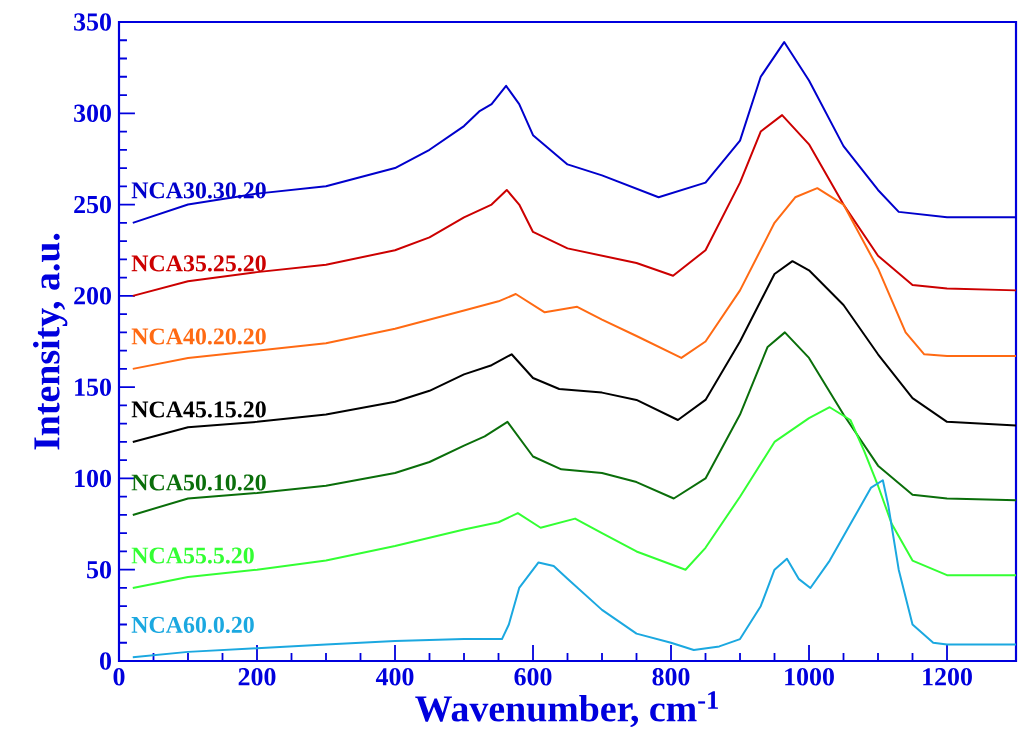 The image size is (1018, 744). What do you see at coordinates (947, 677) in the screenshot?
I see `x-tick-label: 1200` at bounding box center [947, 677].